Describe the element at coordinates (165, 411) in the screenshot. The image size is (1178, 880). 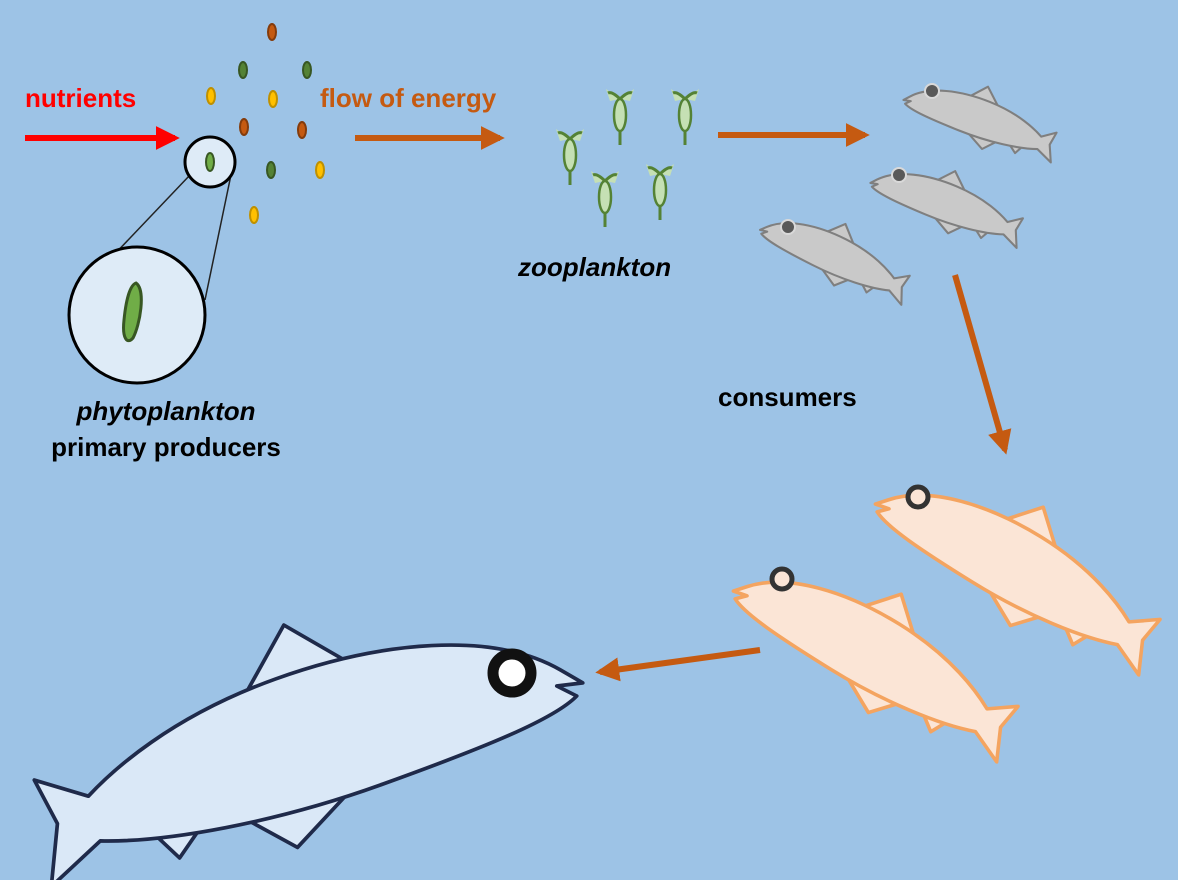
I see `phytoplankton-label: phytoplankton` at that location.